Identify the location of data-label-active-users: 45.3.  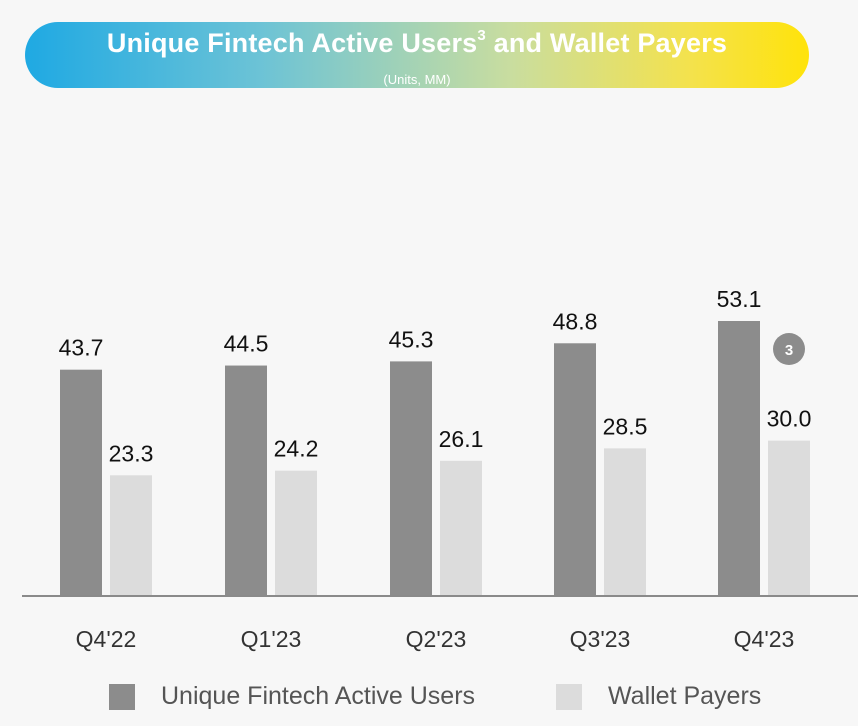
(411, 339).